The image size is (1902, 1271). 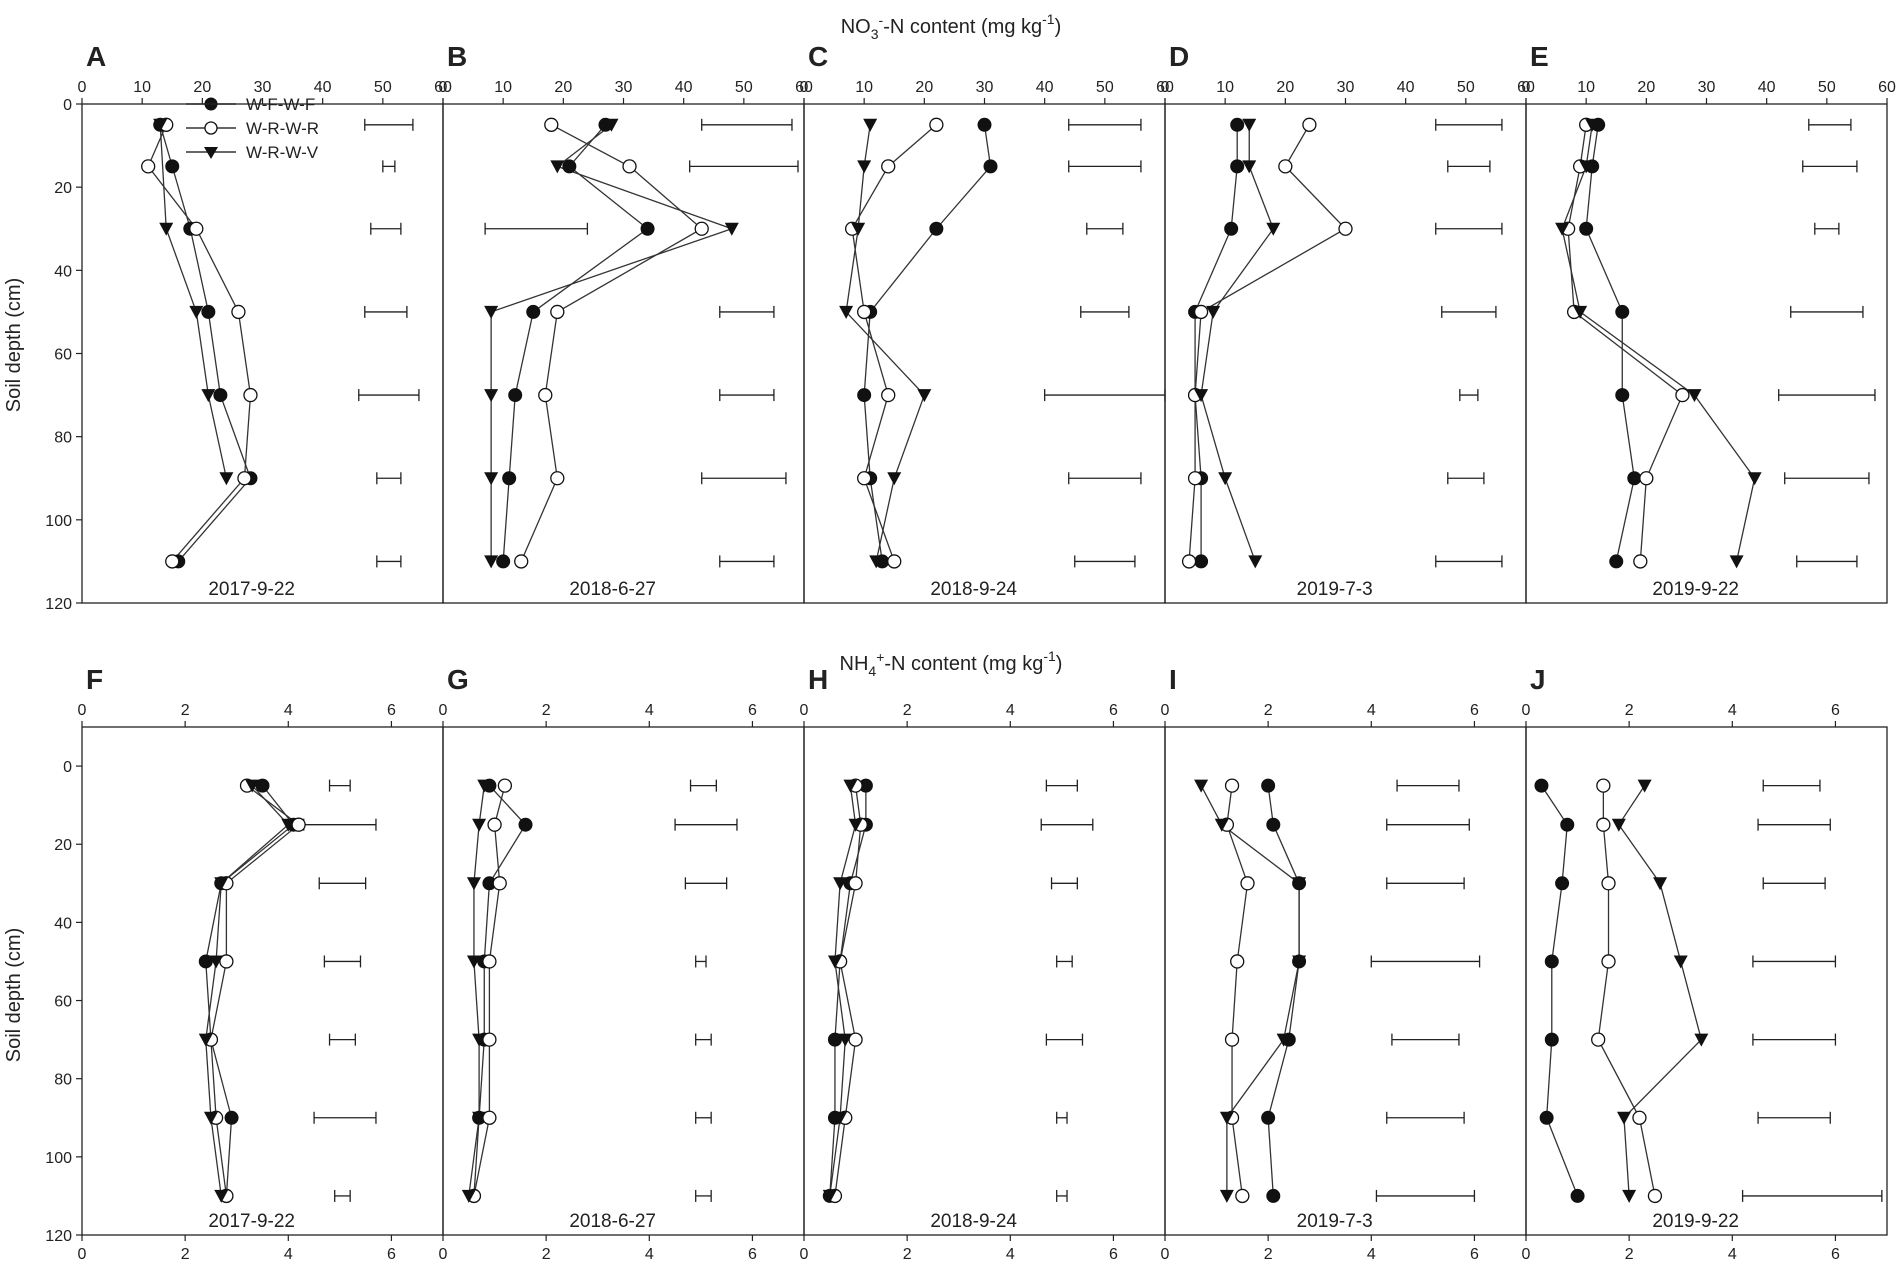 I want to click on y-tick-label: 100, so click(x=58, y=1158).